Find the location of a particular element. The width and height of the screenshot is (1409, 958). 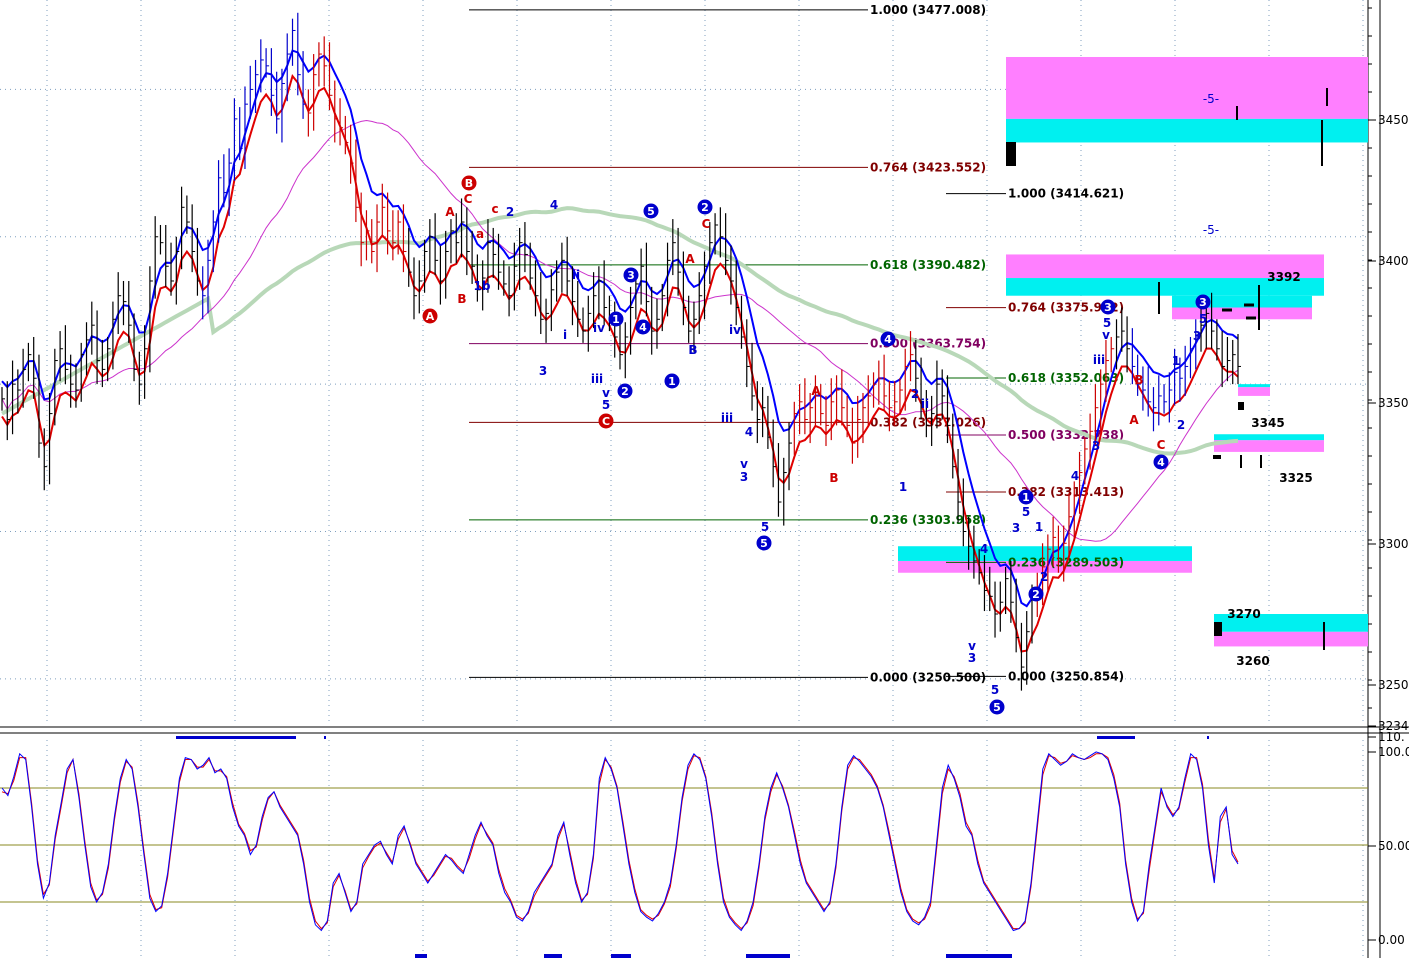

stoch-tick-label: 110. is located at coordinates (1391, 737).